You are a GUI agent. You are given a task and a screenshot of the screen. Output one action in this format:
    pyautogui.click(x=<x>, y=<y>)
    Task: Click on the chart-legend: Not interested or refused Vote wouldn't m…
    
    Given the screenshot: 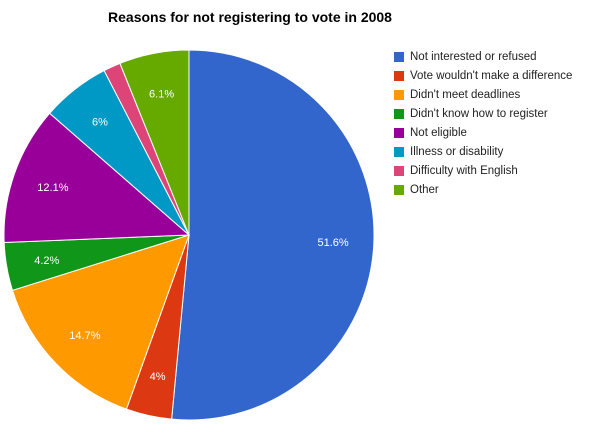 What is the action you would take?
    pyautogui.click(x=483, y=123)
    